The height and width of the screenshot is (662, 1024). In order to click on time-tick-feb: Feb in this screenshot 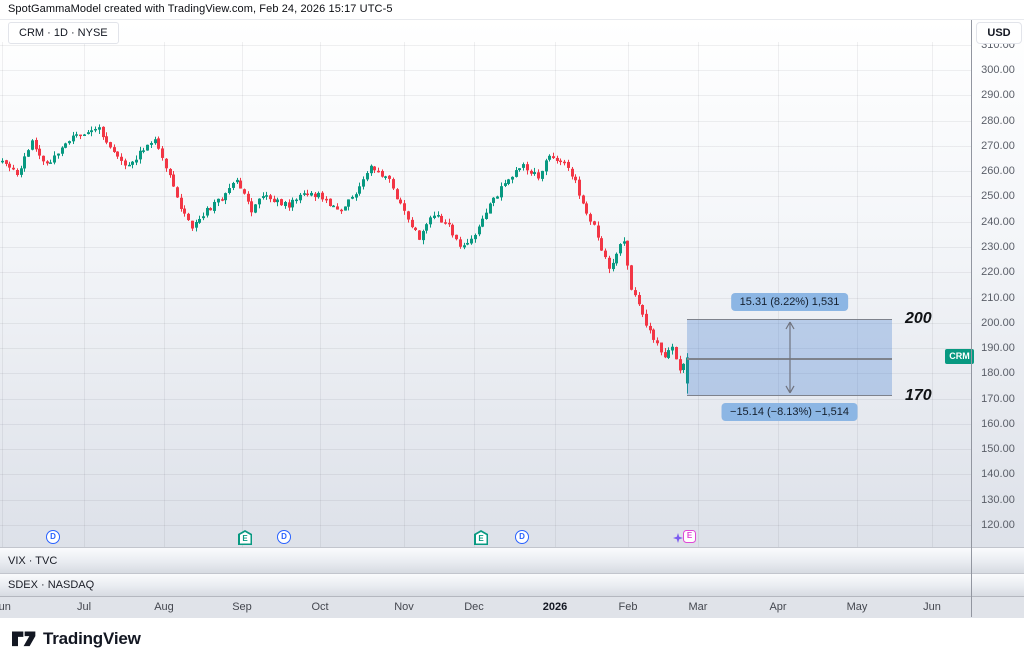, I will do `click(628, 607)`.